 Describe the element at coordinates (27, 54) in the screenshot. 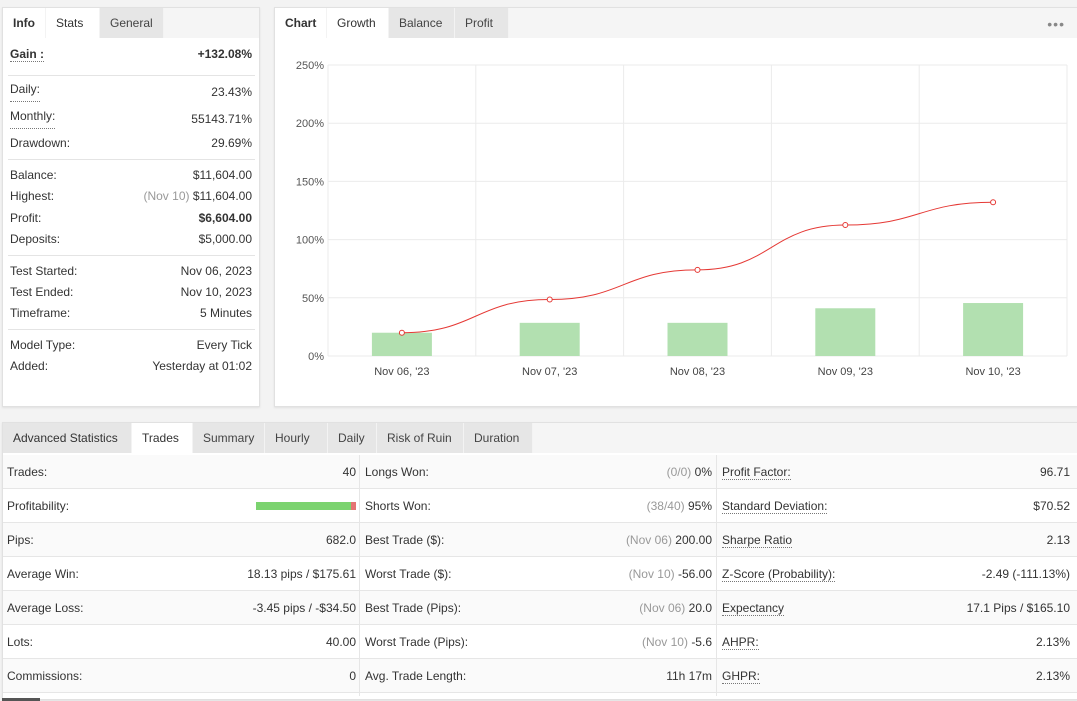

I see `gain-label: Gain :` at that location.